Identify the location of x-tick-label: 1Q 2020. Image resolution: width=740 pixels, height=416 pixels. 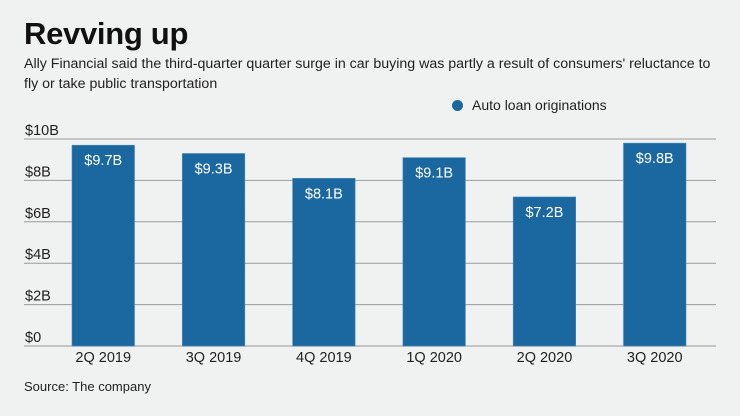
(434, 358).